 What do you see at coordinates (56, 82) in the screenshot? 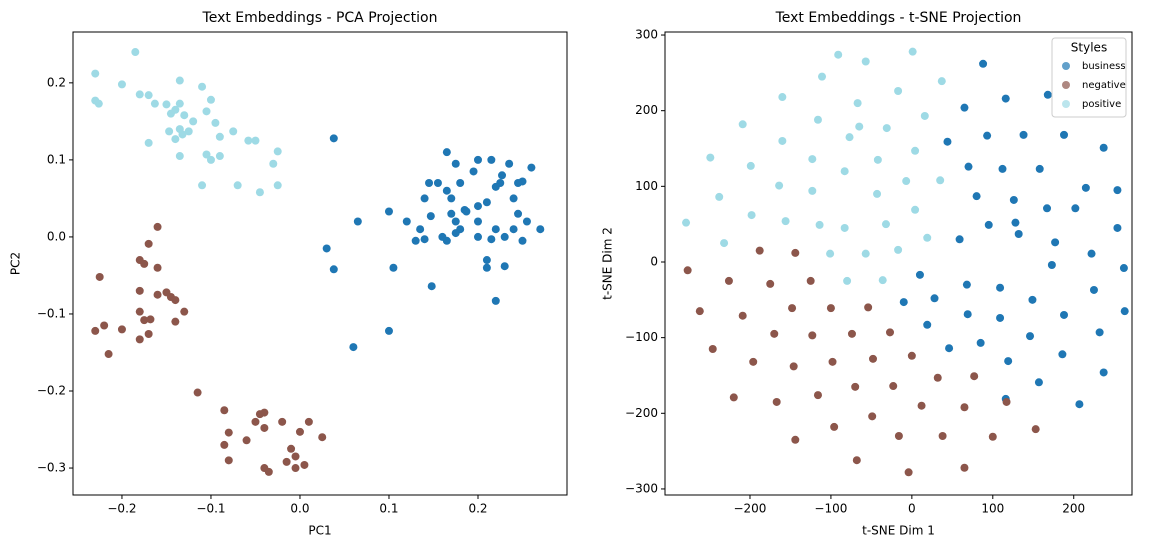
I see `y-tick-label: 0.2` at bounding box center [56, 82].